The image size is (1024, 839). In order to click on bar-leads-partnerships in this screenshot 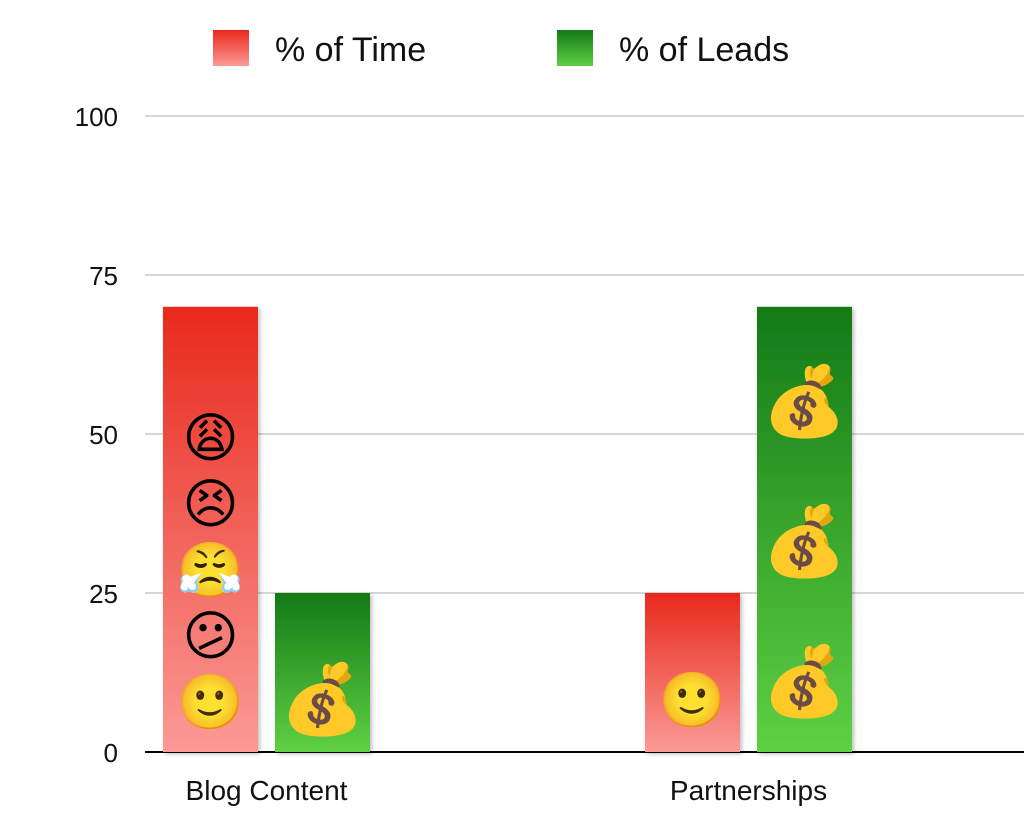, I will do `click(804, 529)`.